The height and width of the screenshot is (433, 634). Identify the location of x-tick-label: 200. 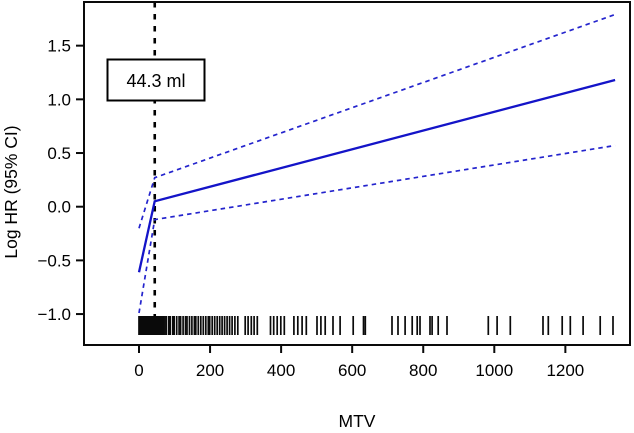
(210, 370).